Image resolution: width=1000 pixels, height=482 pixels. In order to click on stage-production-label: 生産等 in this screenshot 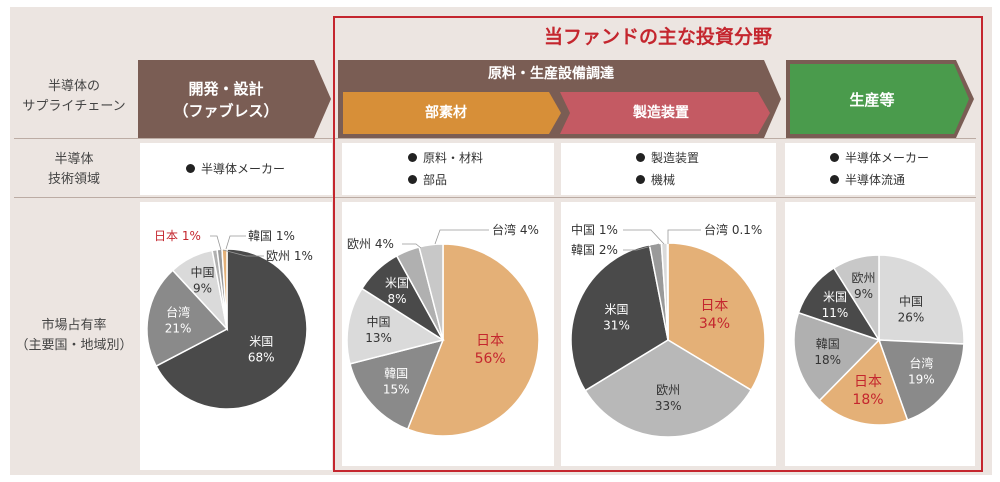, I will do `click(872, 100)`.